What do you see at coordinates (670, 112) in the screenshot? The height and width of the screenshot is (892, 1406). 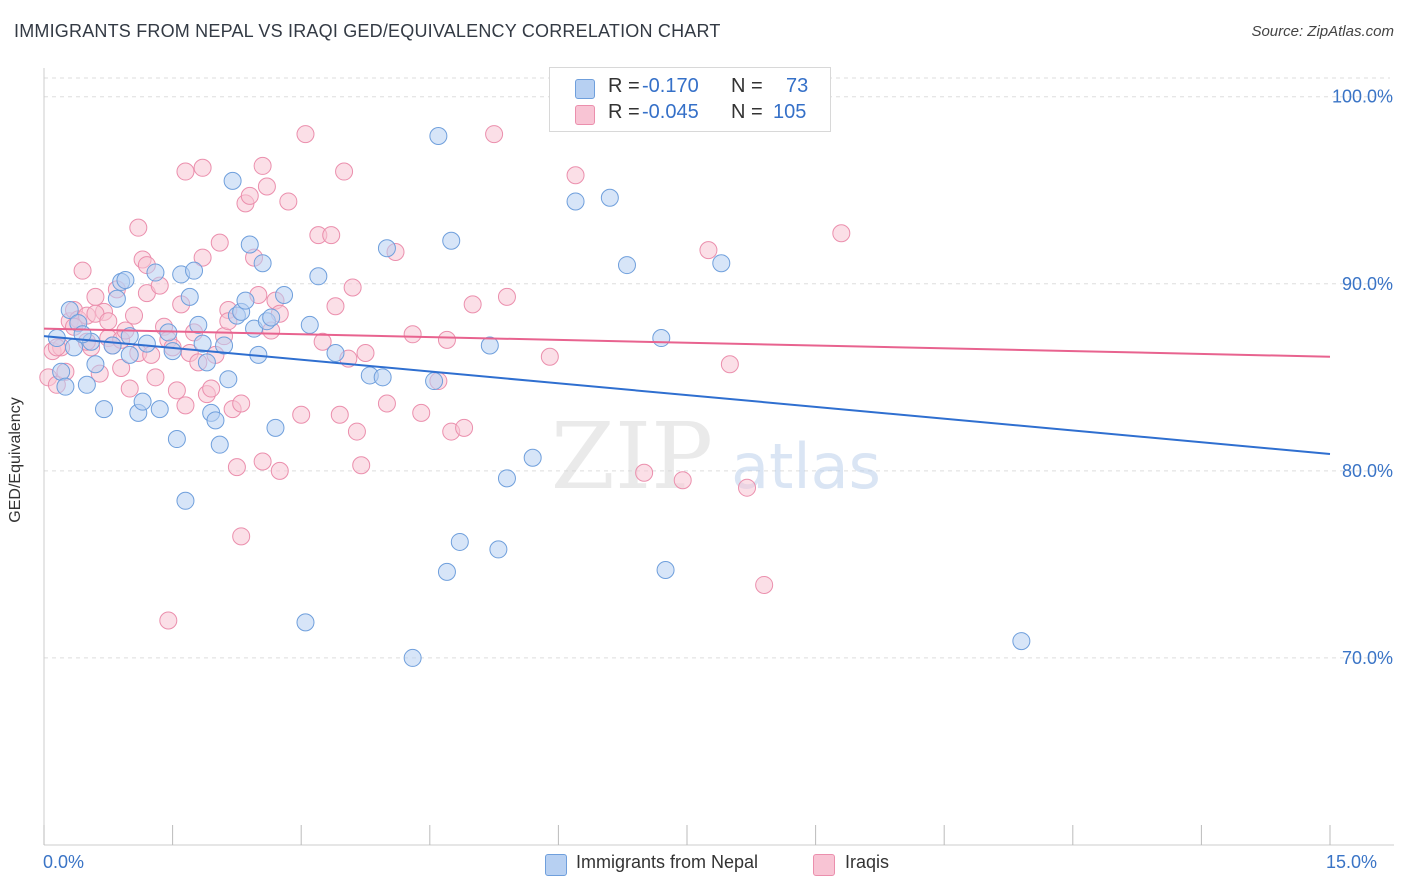 I see `legend-r-value-iraqi: -0.045` at bounding box center [670, 112].